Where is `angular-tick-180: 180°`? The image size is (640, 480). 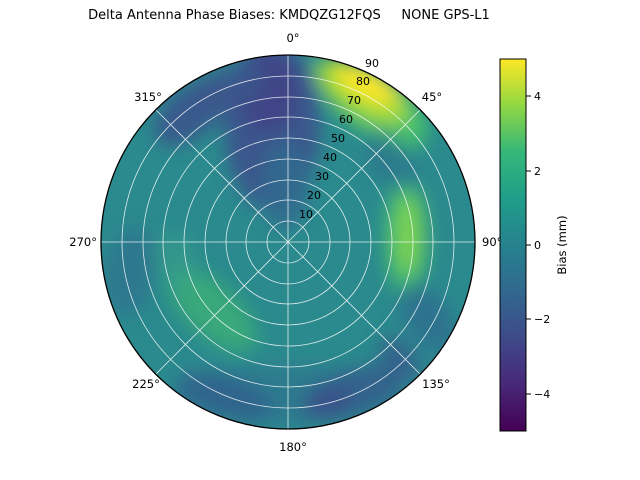 angular-tick-180: 180° is located at coordinates (293, 447).